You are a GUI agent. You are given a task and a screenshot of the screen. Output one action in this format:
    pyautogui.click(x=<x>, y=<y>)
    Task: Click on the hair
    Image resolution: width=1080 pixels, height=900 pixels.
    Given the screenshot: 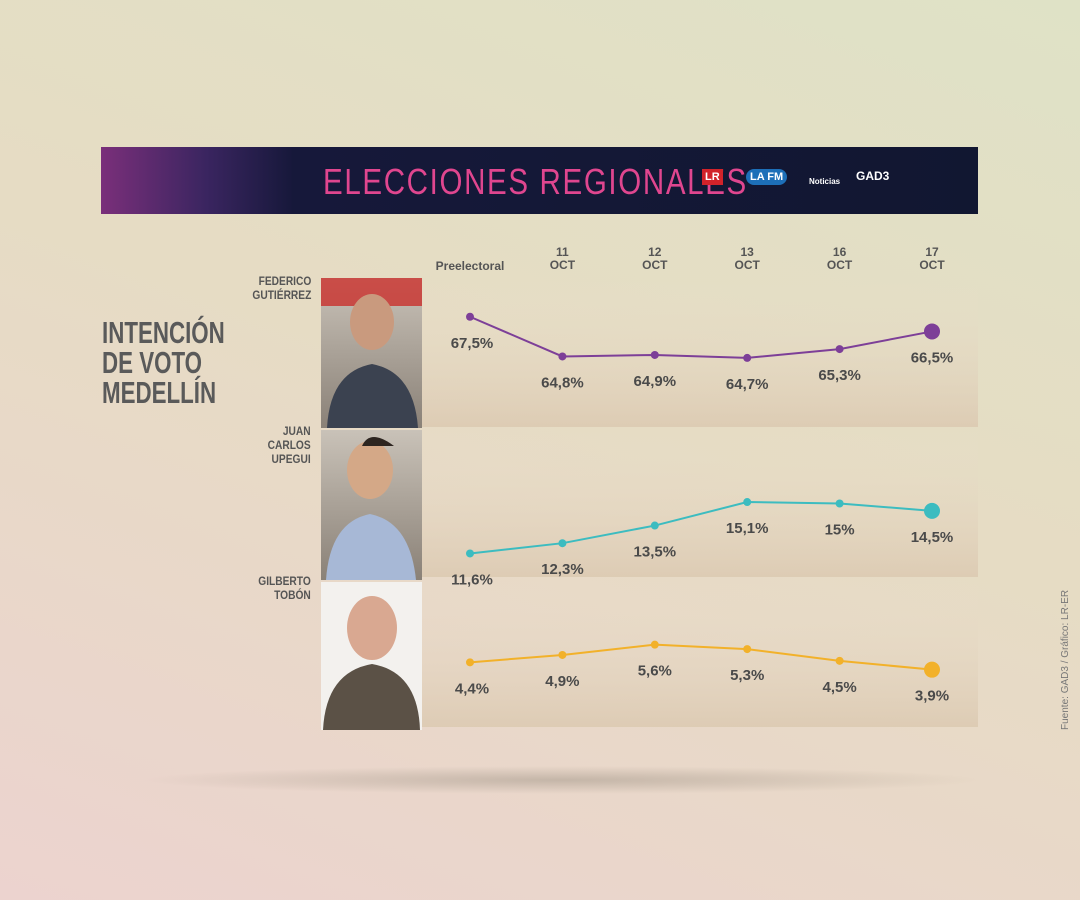 What is the action you would take?
    pyautogui.click(x=378, y=441)
    